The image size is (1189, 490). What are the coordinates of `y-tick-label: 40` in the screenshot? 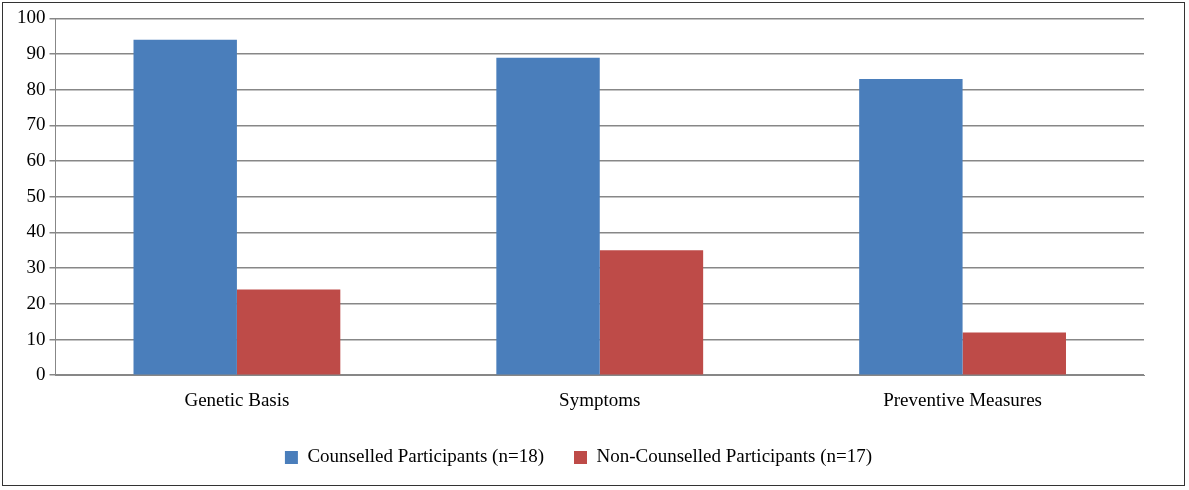 It's located at (36, 231).